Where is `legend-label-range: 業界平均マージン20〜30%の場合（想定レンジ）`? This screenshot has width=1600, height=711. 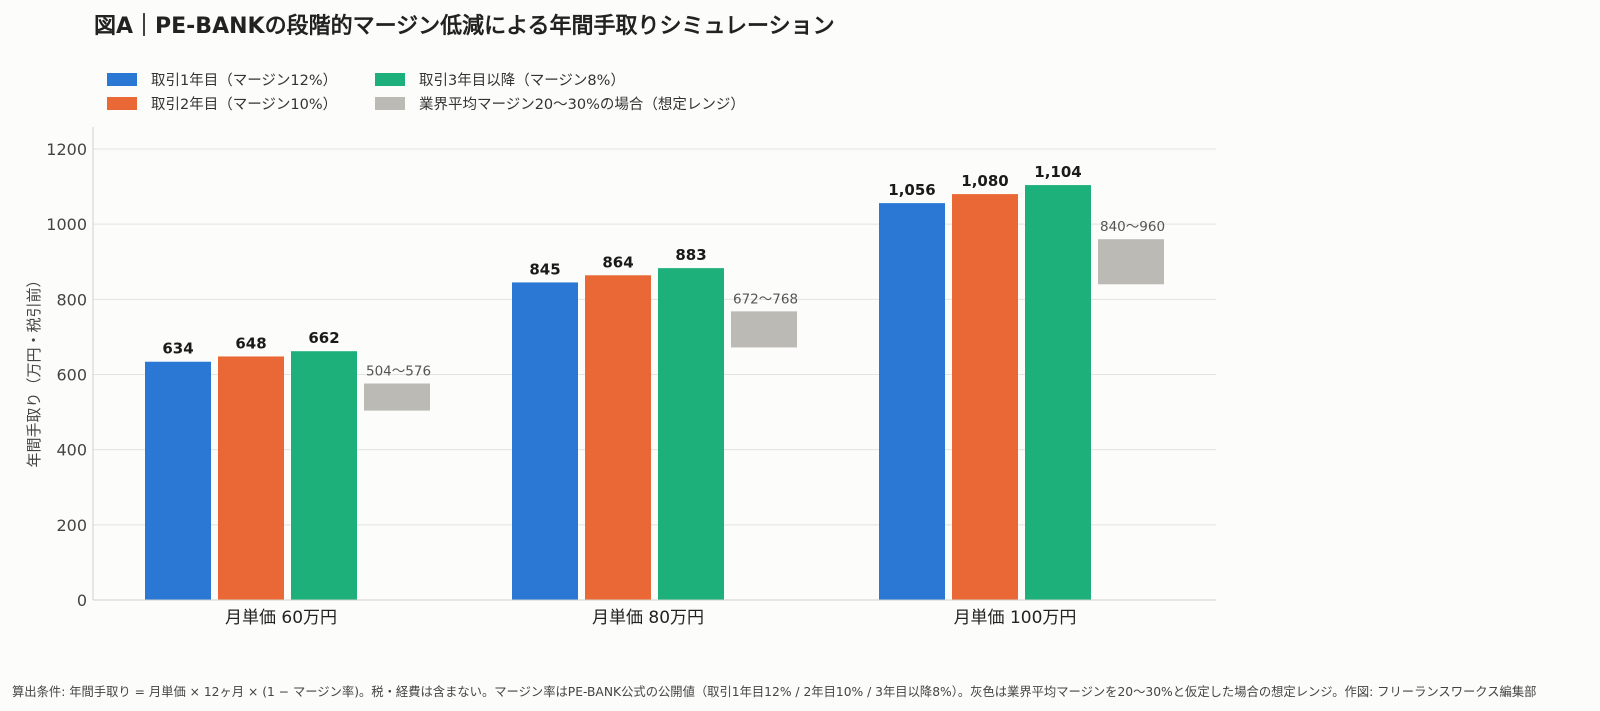 legend-label-range: 業界平均マージン20〜30%の場合（想定レンジ） is located at coordinates (582, 104).